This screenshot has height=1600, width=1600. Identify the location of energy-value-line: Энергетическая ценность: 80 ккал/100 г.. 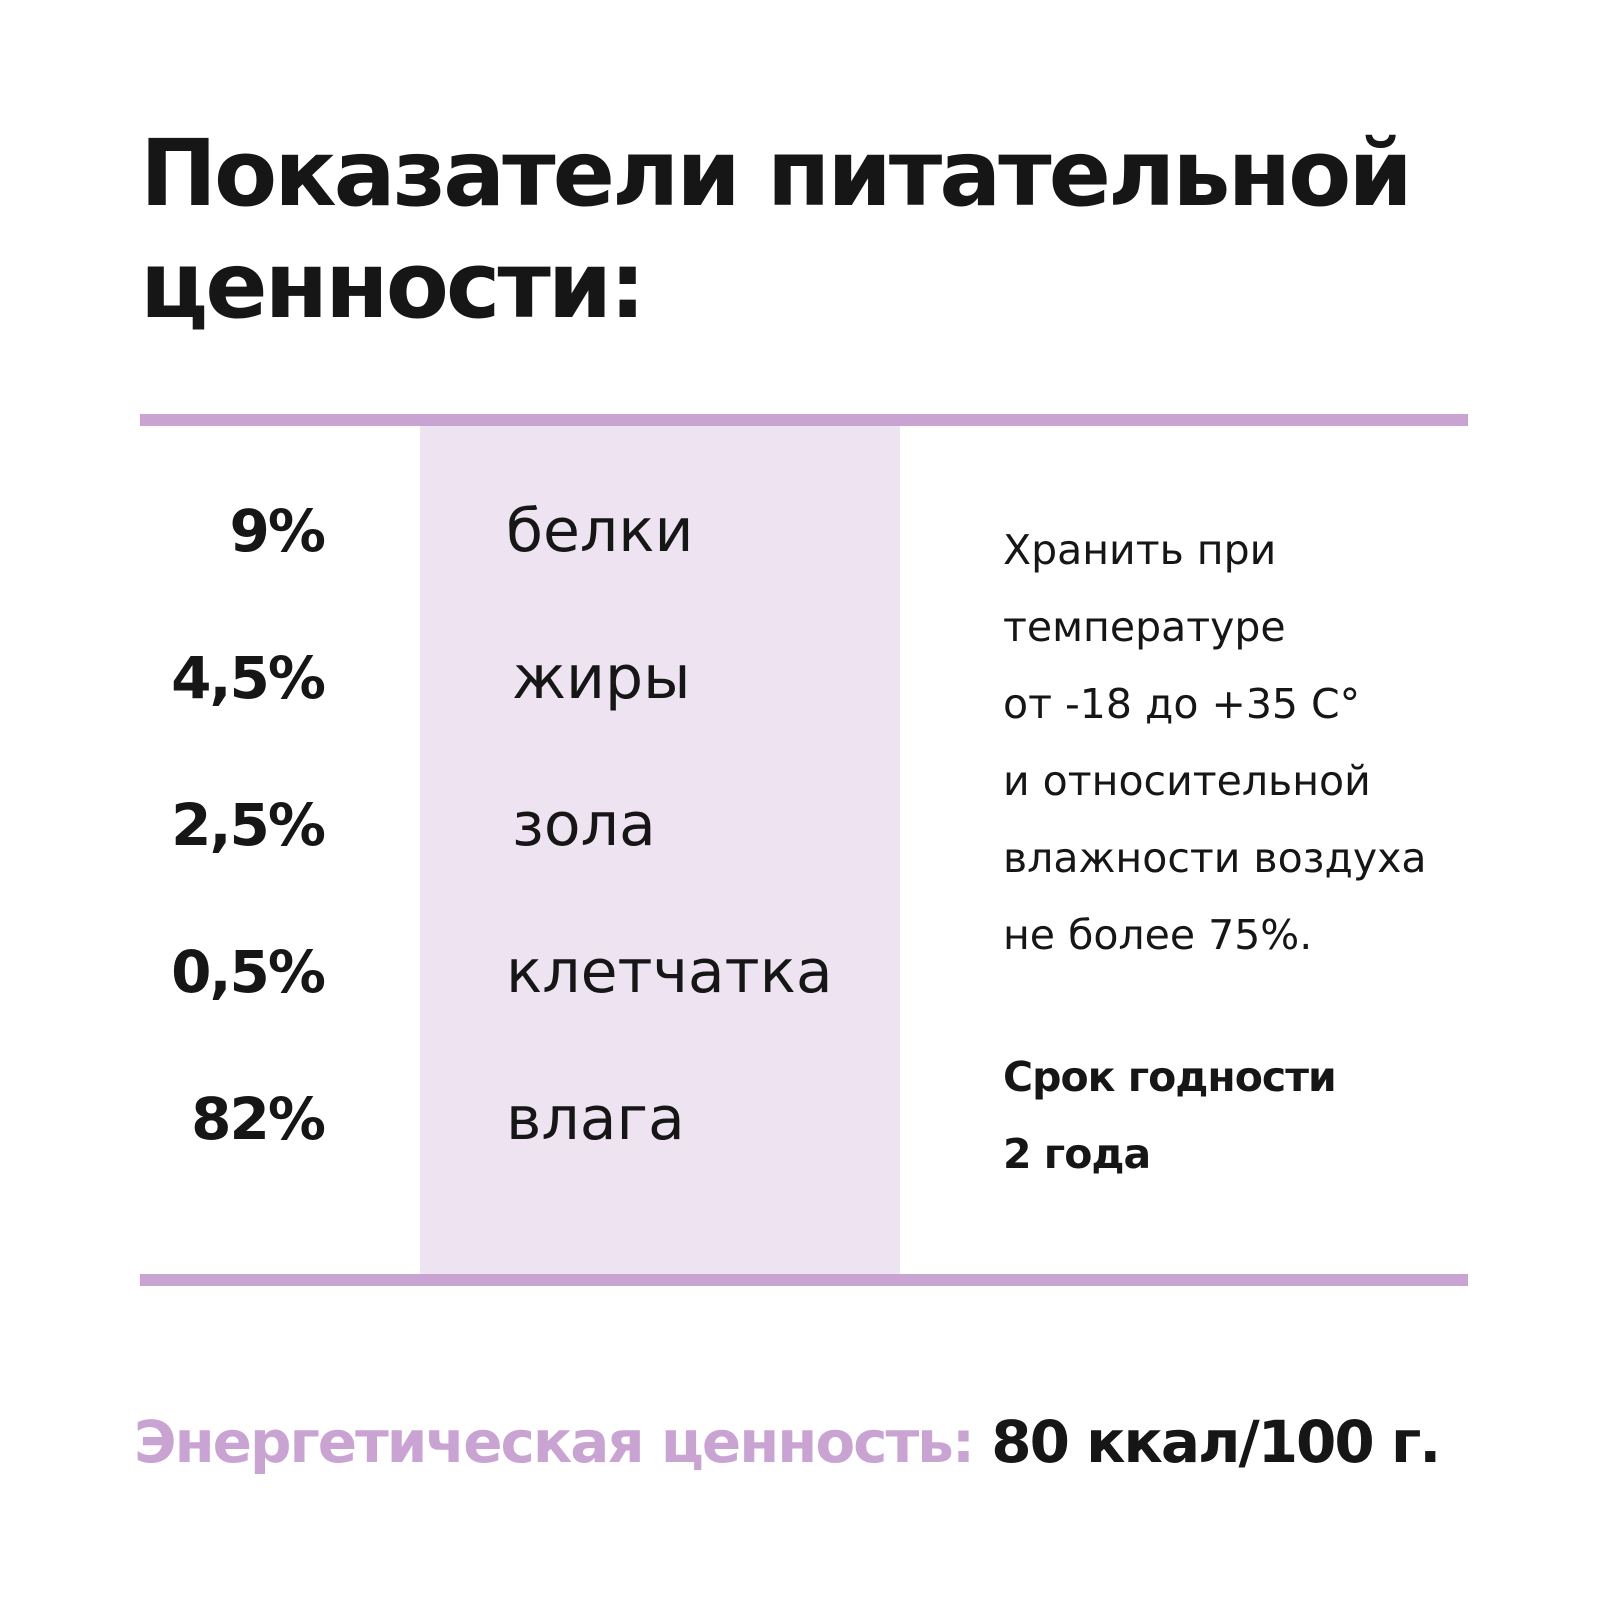
(787, 1442).